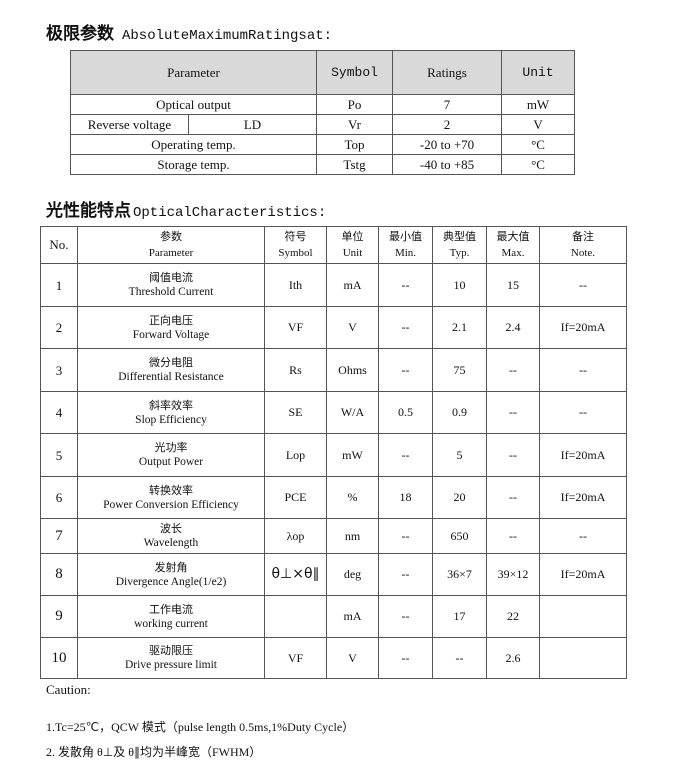 The height and width of the screenshot is (779, 673). I want to click on section2-title: 光性能特点 OpticalCharacteristics:, so click(186, 208).